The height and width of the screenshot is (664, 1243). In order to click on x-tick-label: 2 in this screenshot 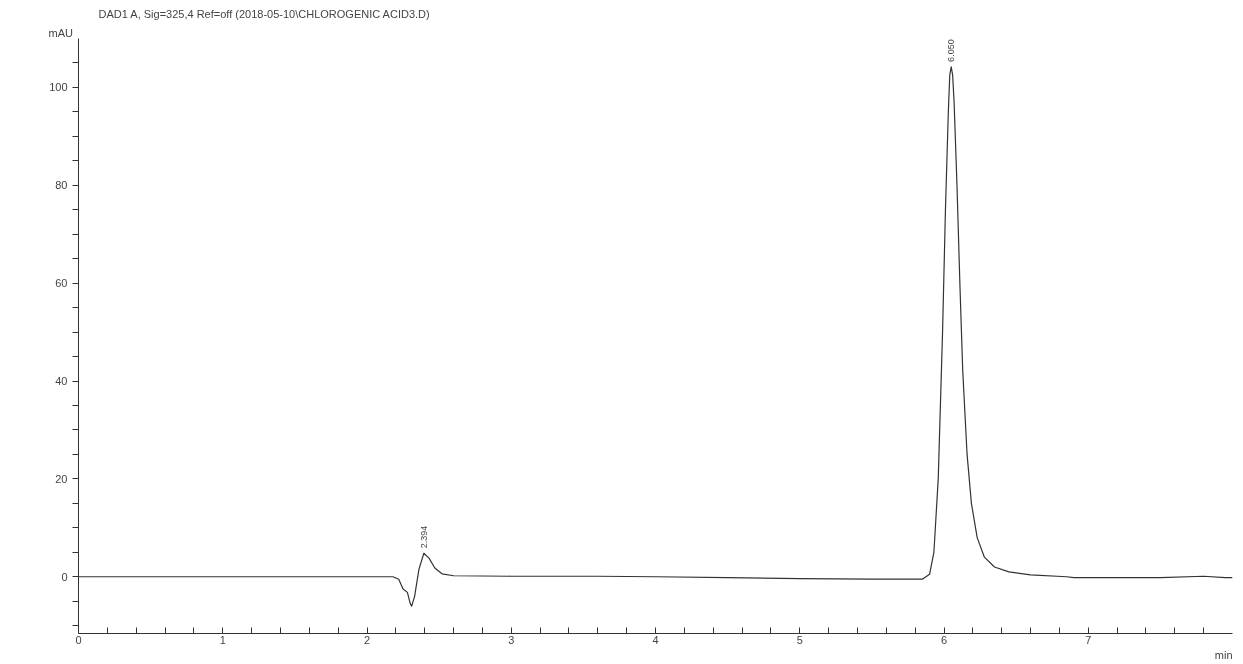, I will do `click(367, 639)`.